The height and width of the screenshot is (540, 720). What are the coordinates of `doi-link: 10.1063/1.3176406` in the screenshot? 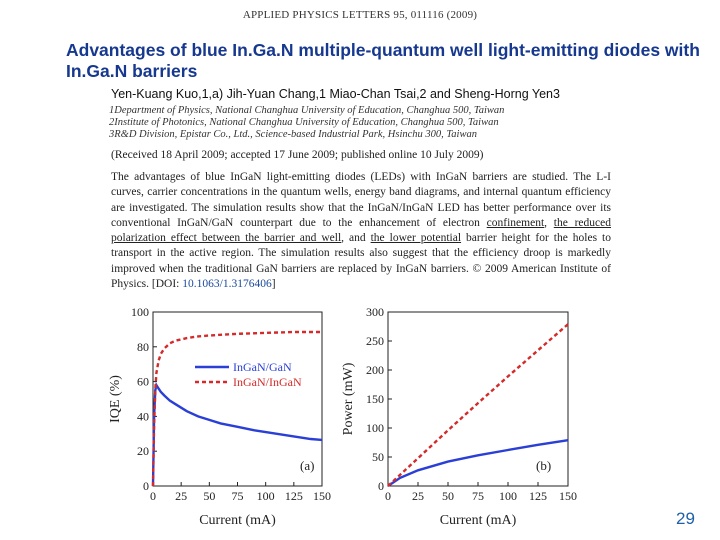 It's located at (227, 284).